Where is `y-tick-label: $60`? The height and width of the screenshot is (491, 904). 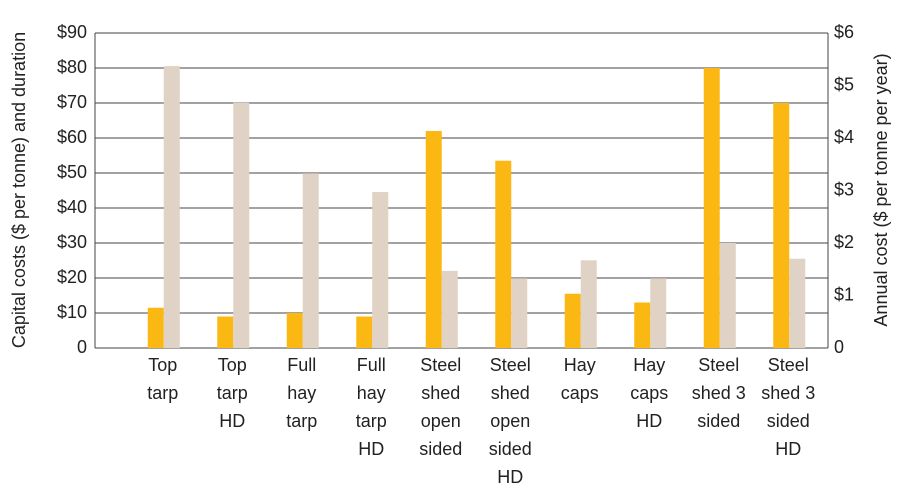 y-tick-label: $60 is located at coordinates (72, 137).